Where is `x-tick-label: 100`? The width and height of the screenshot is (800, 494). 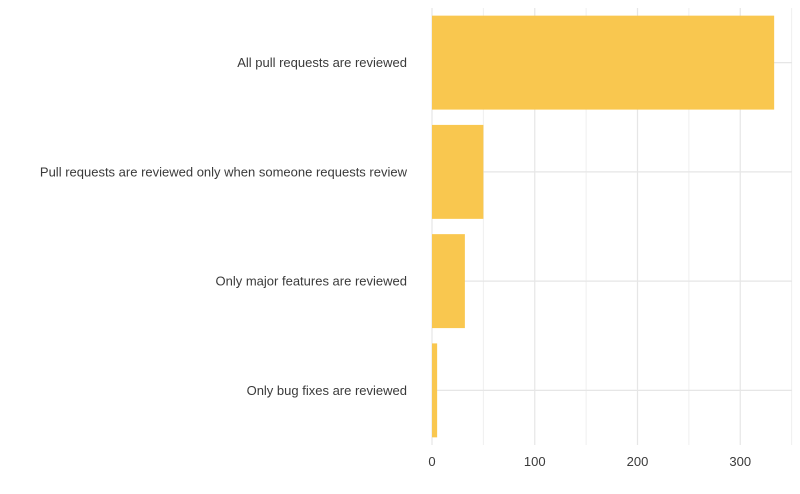
x-tick-label: 100 is located at coordinates (535, 461).